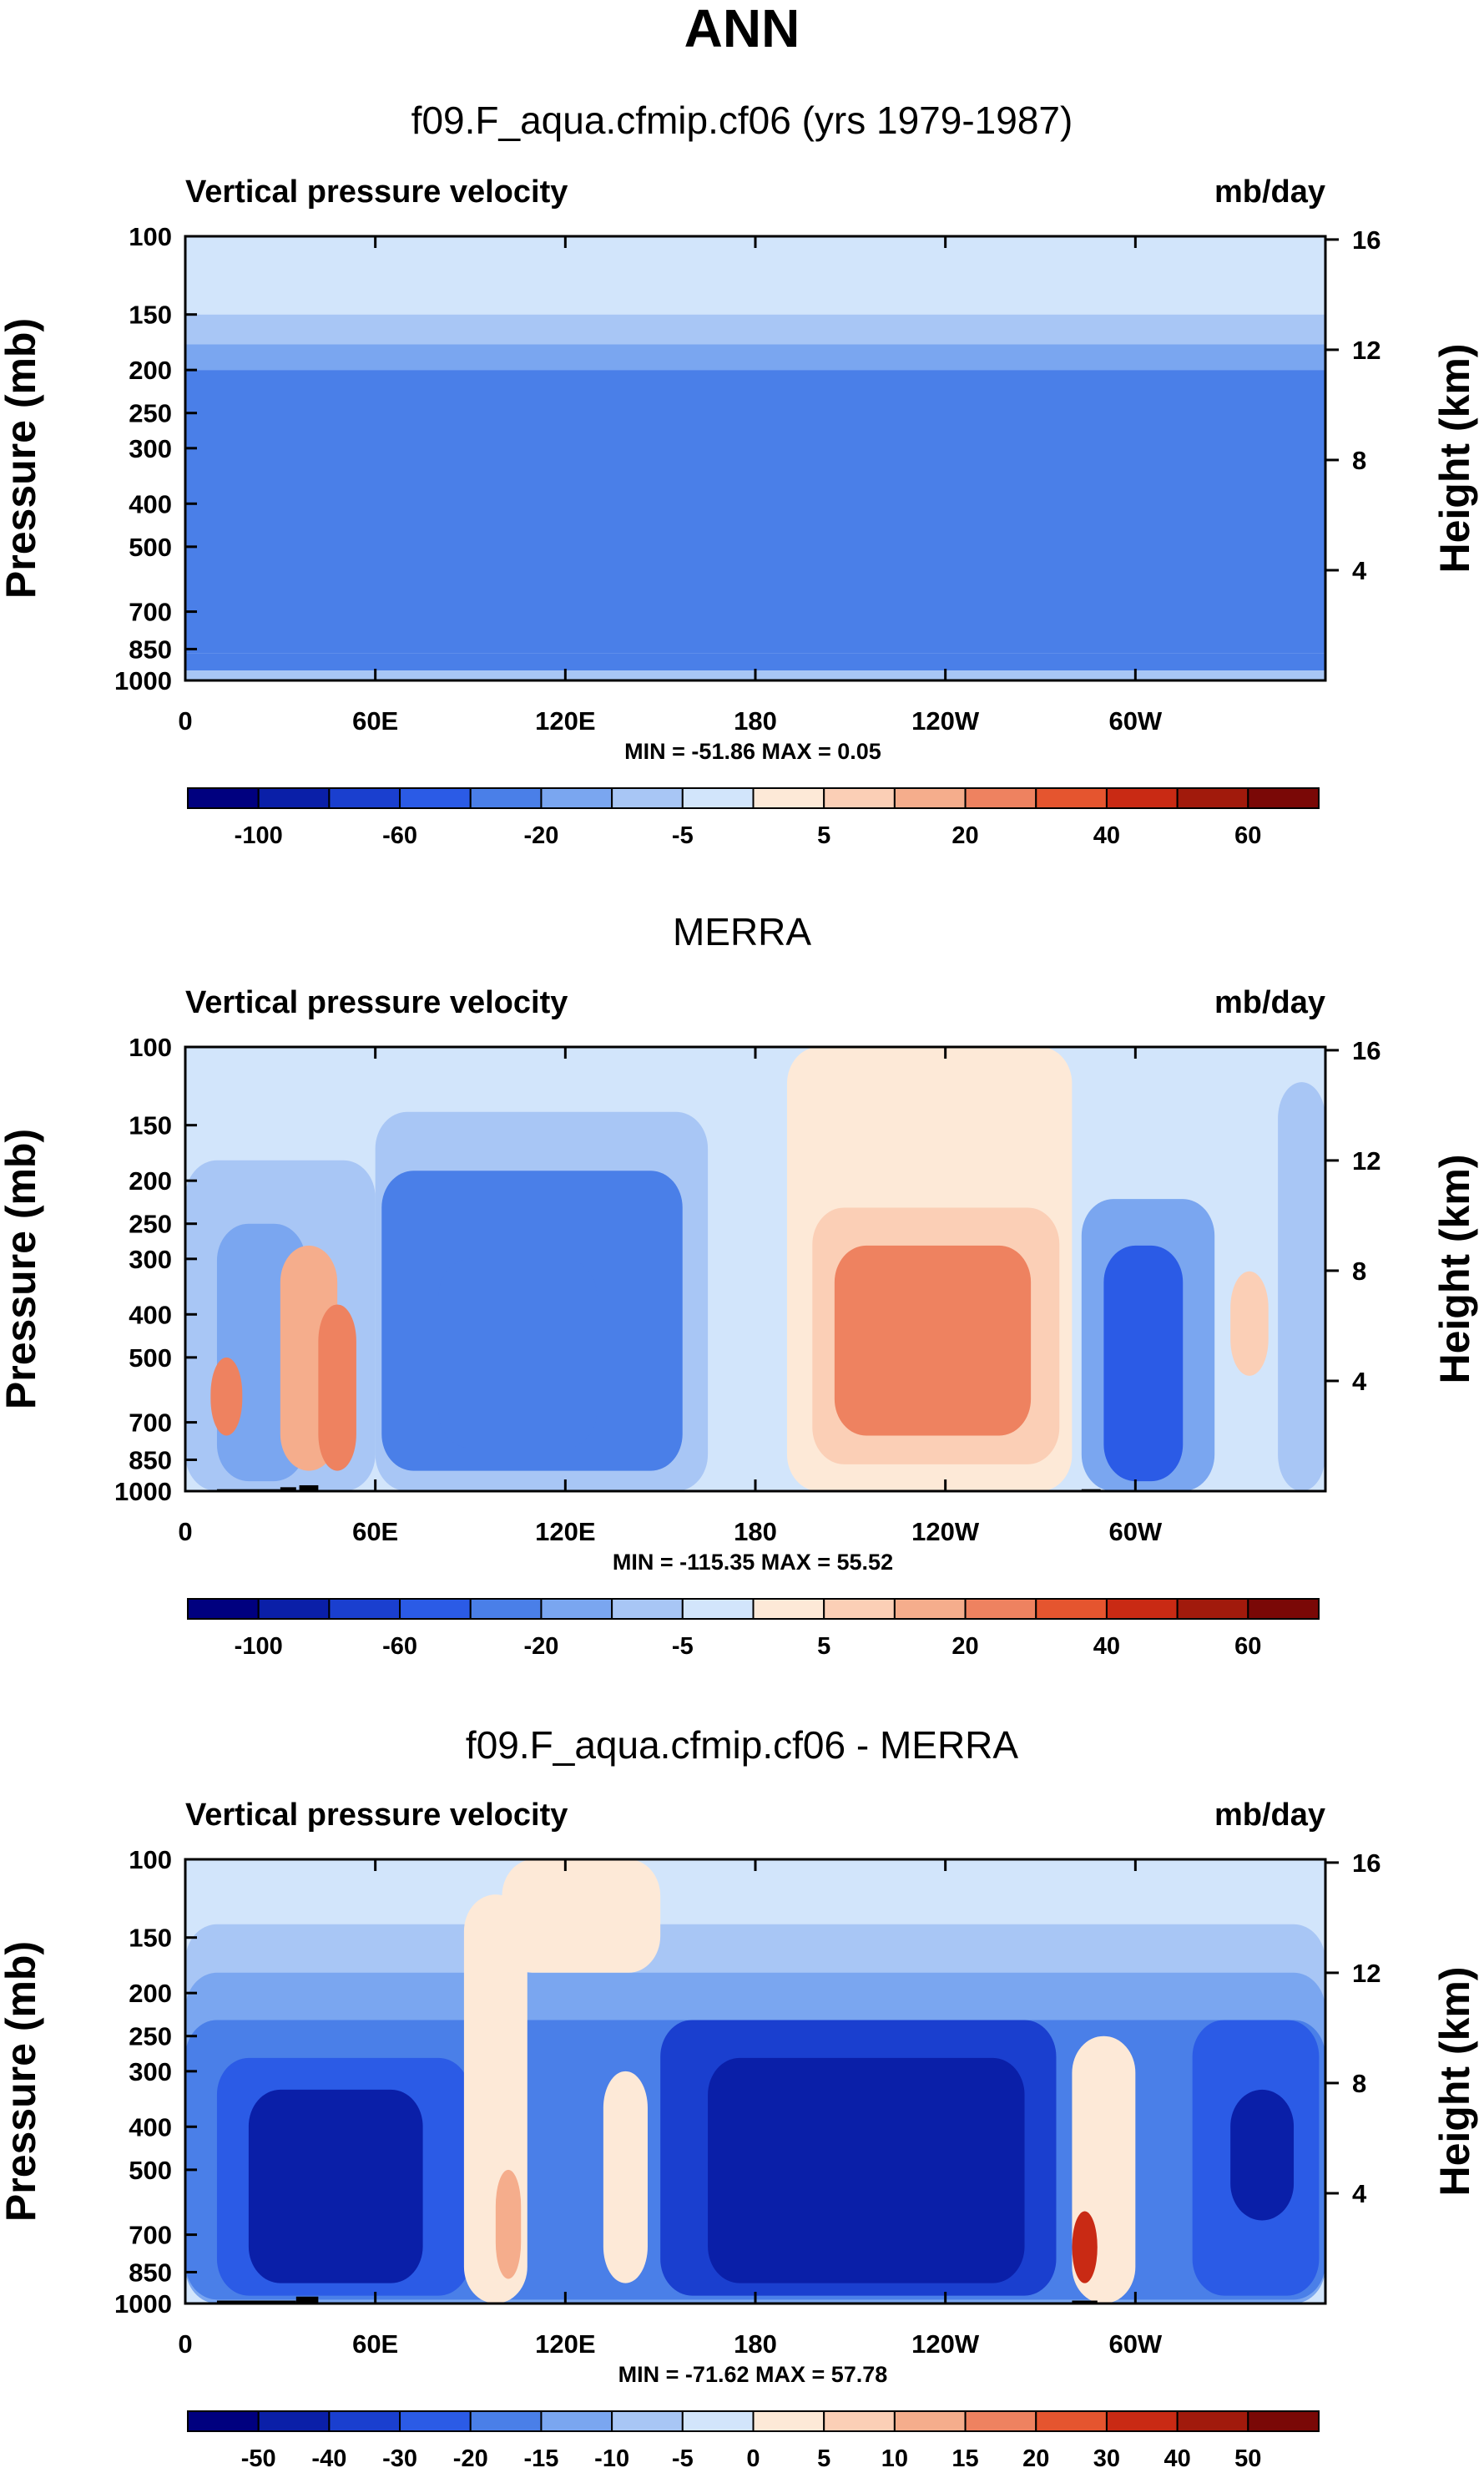 The height and width of the screenshot is (2483, 1484). What do you see at coordinates (964, 2458) in the screenshot?
I see `colorbar-label: 15` at bounding box center [964, 2458].